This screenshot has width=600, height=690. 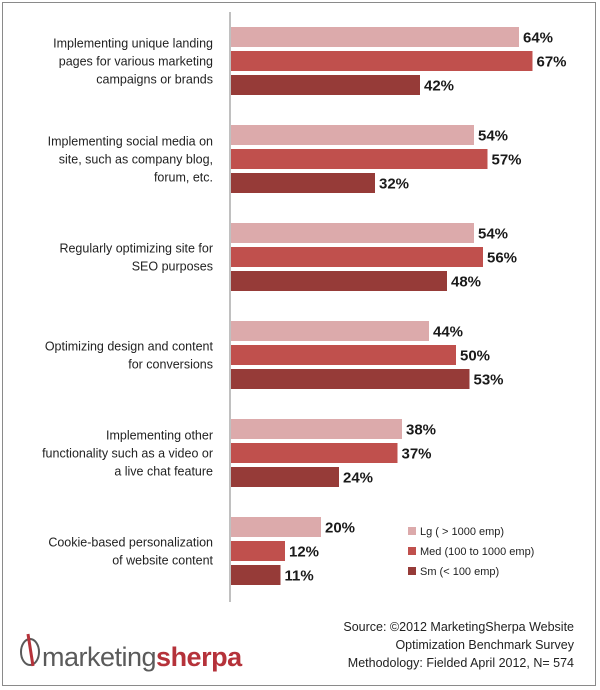 What do you see at coordinates (502, 258) in the screenshot?
I see `data-label: 56%` at bounding box center [502, 258].